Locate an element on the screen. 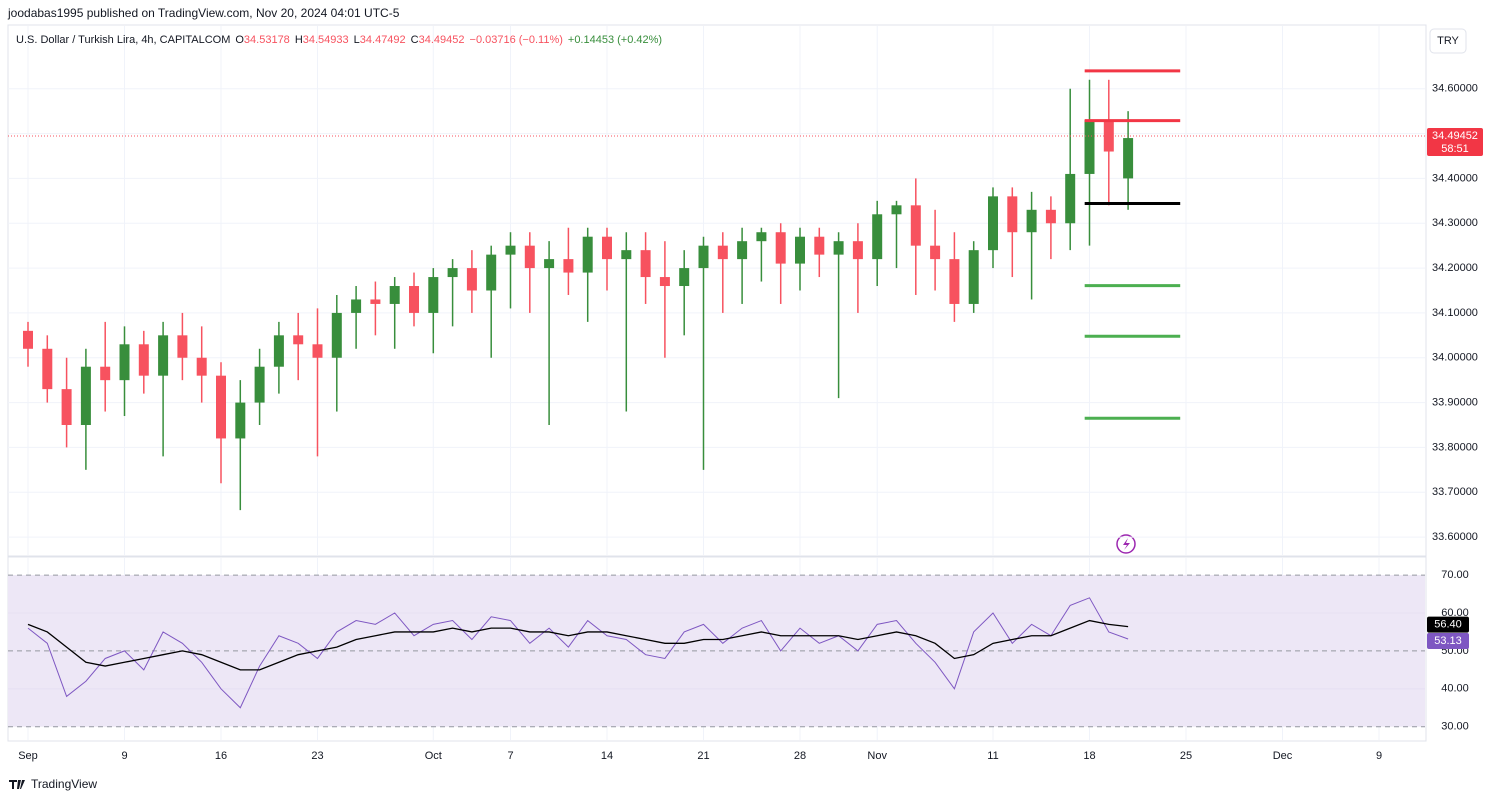  ohlc-key: H is located at coordinates (299, 40).